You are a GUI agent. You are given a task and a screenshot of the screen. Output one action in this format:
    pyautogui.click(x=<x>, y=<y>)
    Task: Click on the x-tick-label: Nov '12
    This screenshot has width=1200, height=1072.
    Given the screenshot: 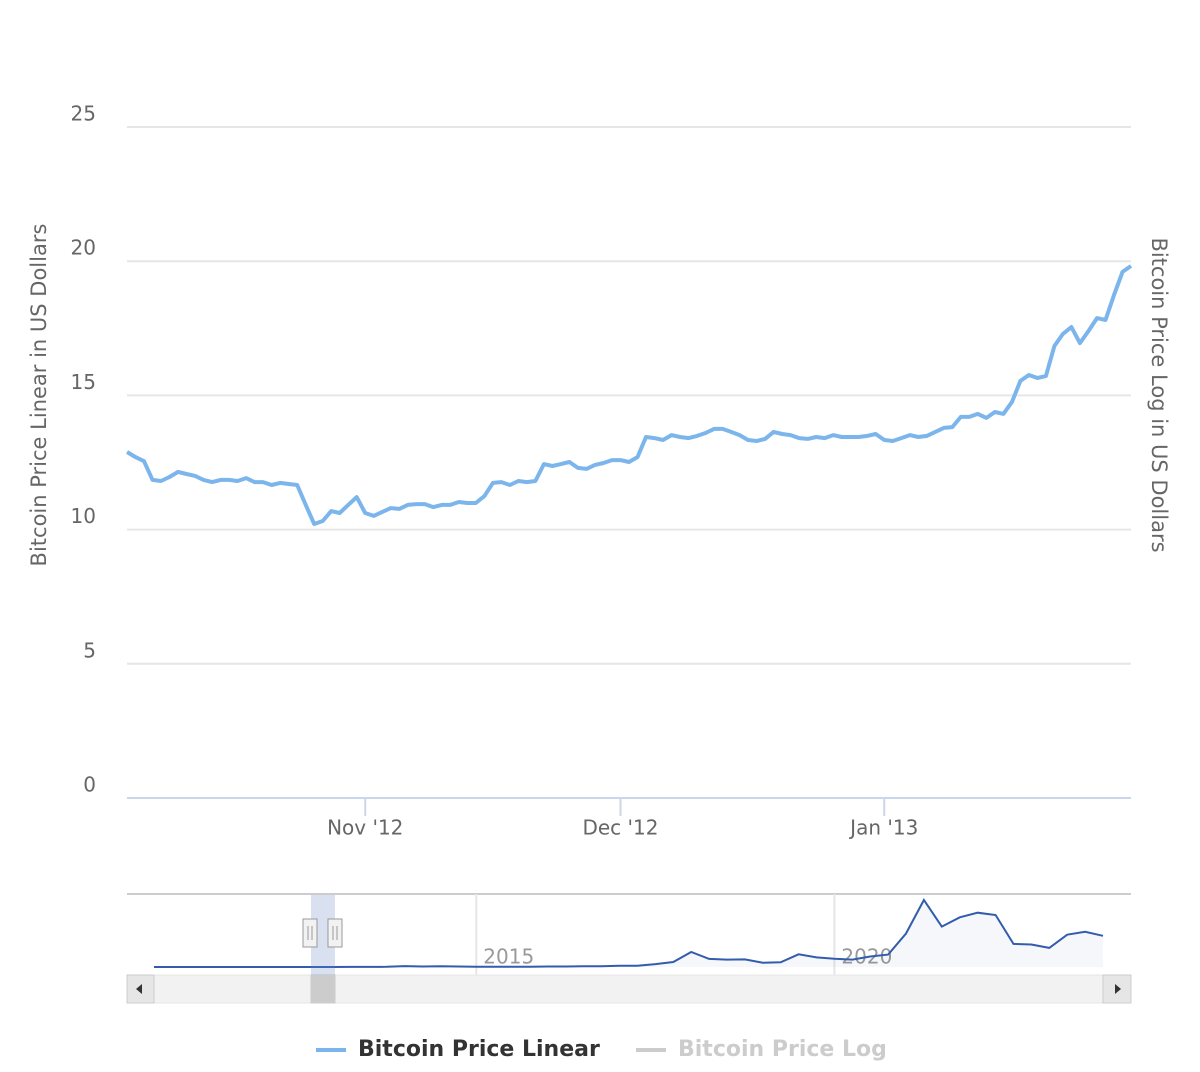 What is the action you would take?
    pyautogui.click(x=365, y=828)
    